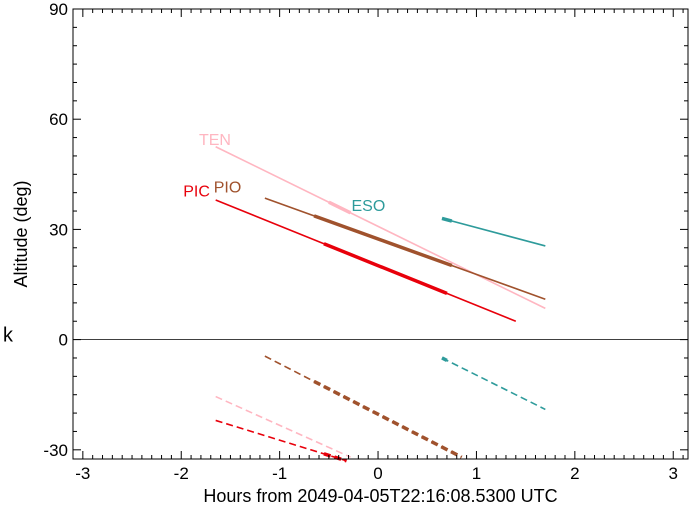  I want to click on x-axis-label: Hours from 2049-04-05T22:16:08.5300 UTC, so click(380, 496).